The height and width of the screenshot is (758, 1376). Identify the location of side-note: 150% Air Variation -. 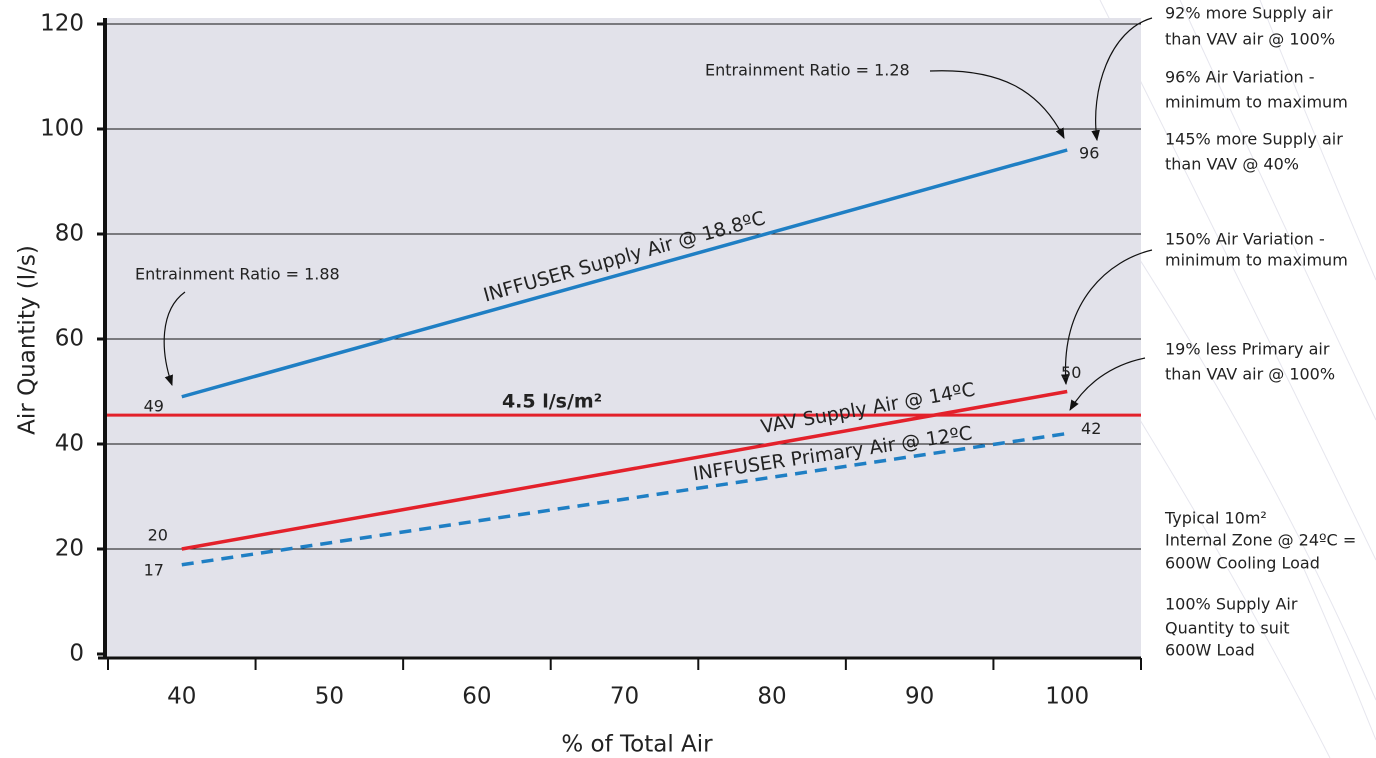
(1245, 239).